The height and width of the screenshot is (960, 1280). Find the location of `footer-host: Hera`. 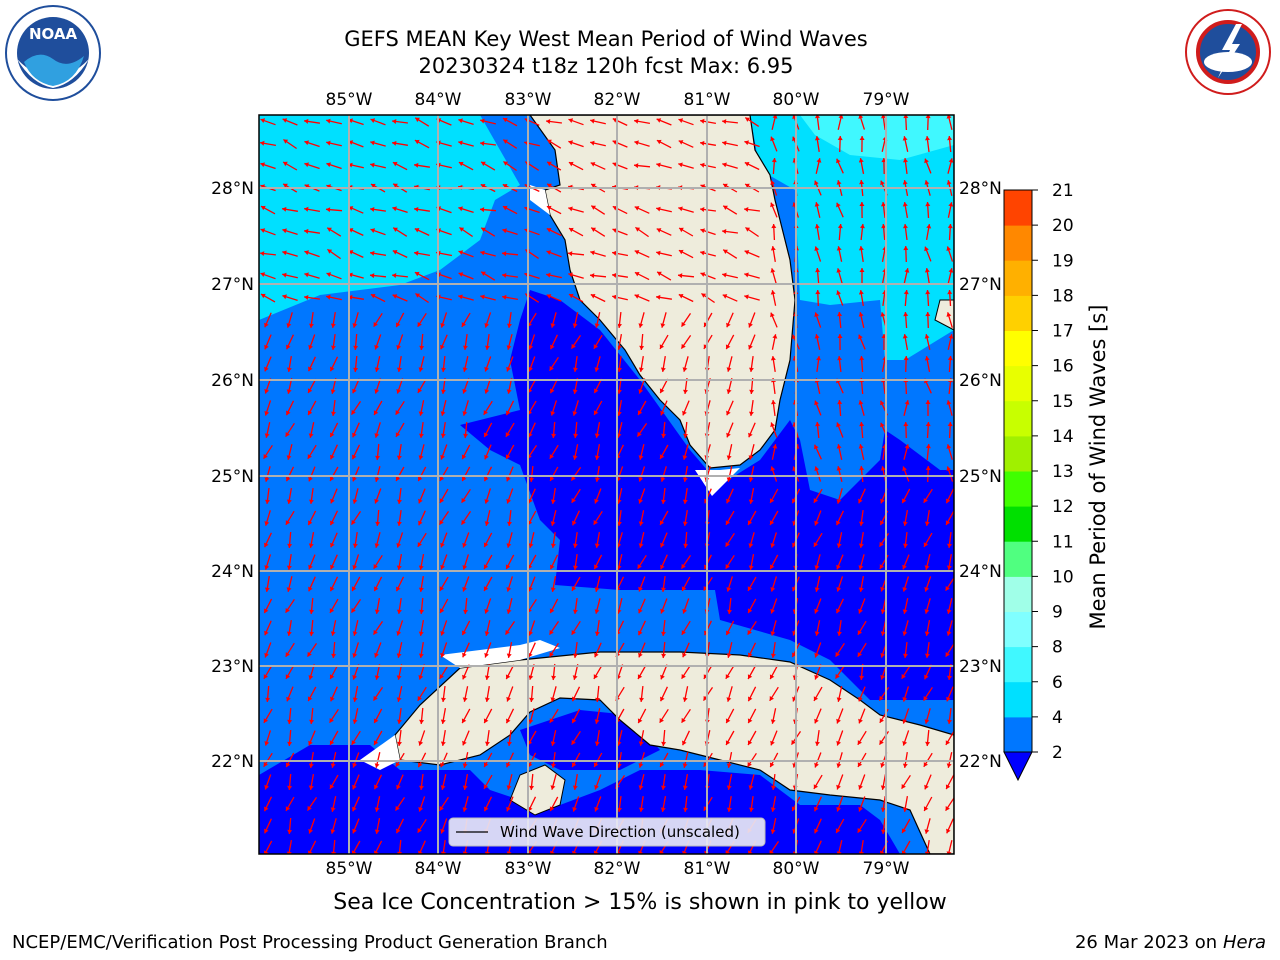

footer-host: Hera is located at coordinates (1244, 942).